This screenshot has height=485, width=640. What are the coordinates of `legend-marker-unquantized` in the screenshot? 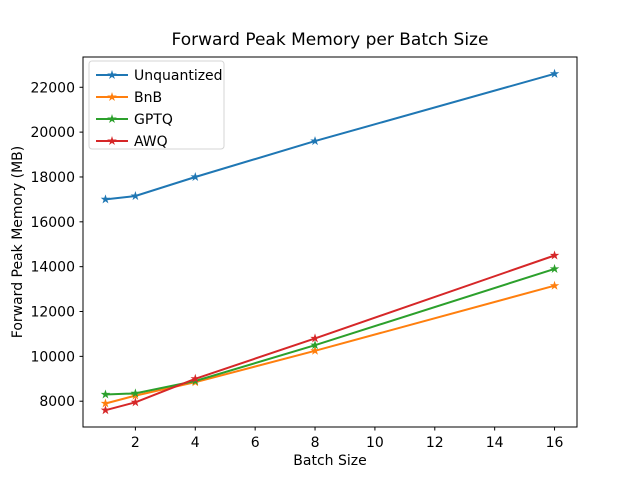 It's located at (112, 74).